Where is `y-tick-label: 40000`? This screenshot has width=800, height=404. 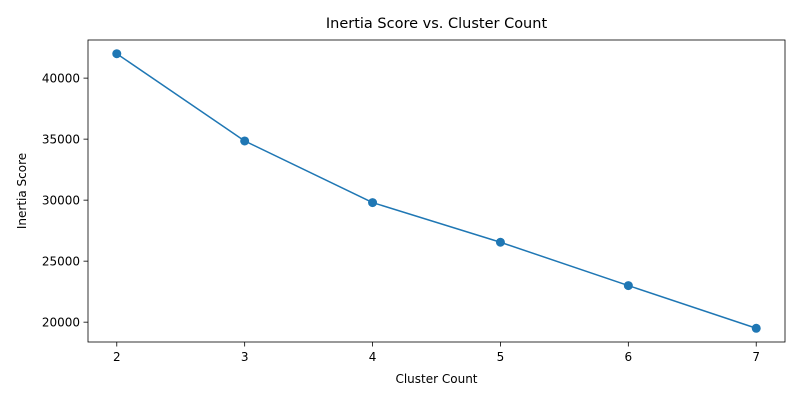 y-tick-label: 40000 is located at coordinates (61, 78).